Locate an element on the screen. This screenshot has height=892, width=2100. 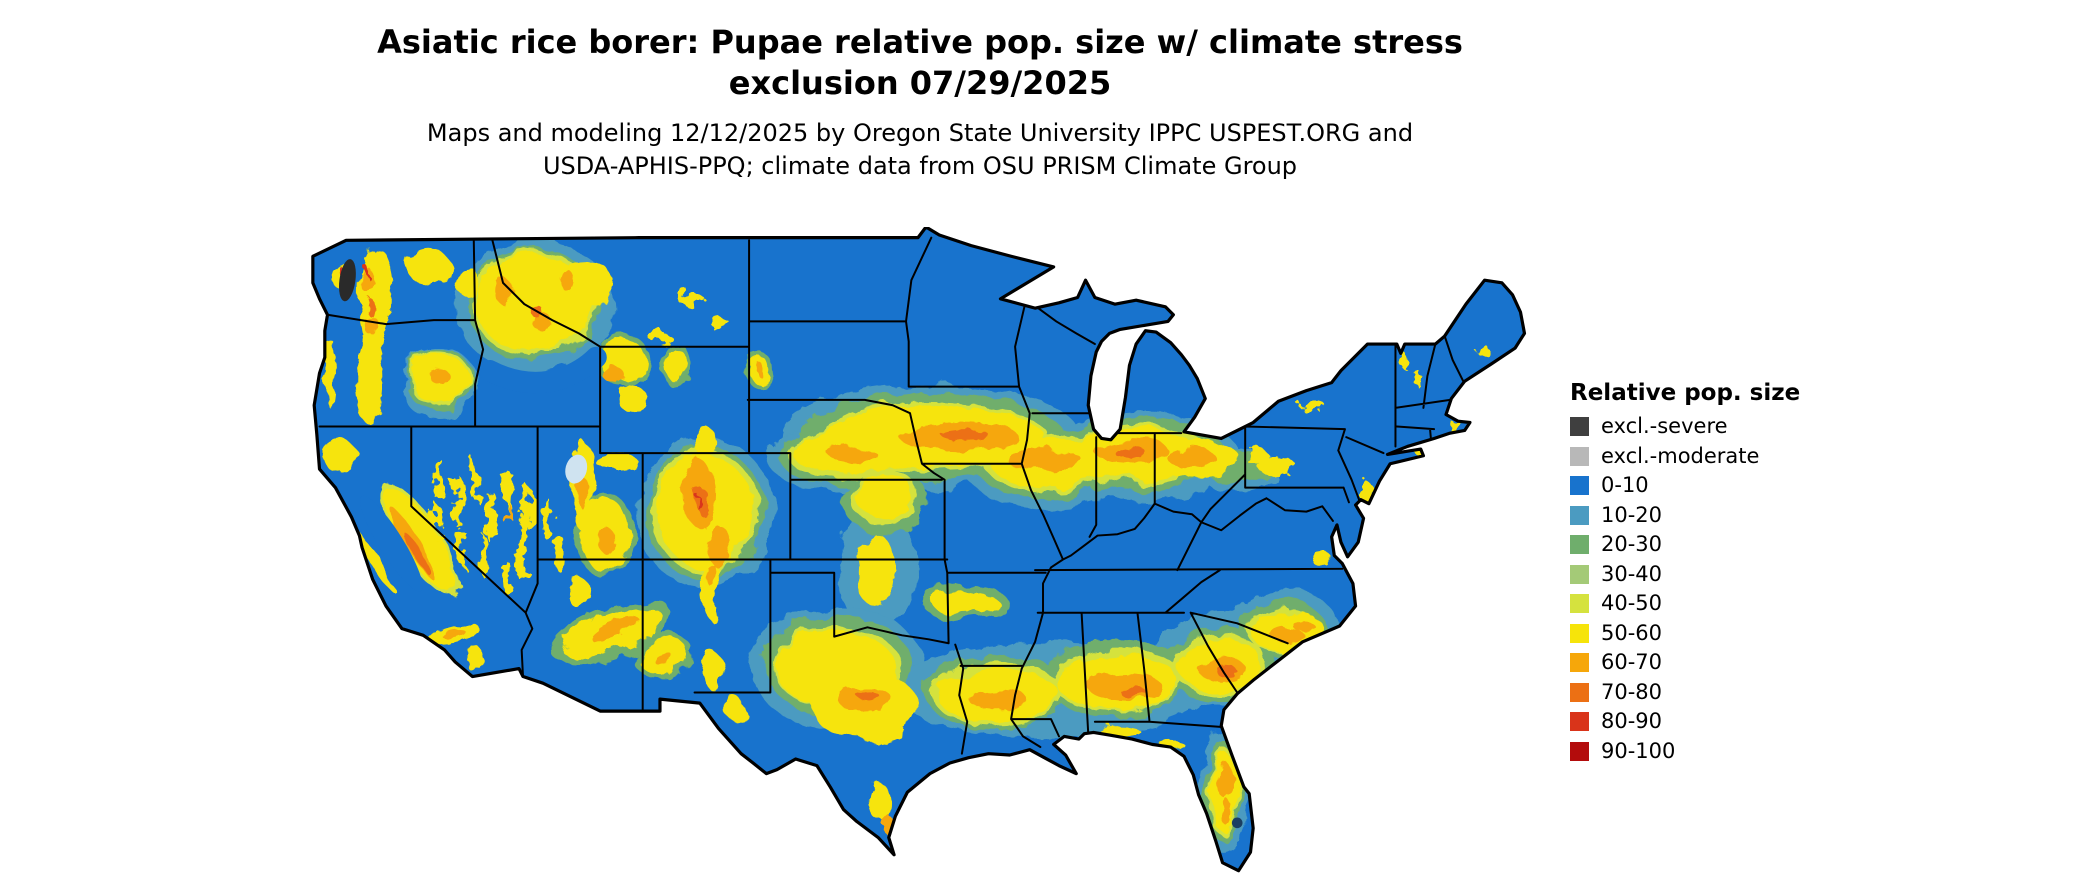
great-salt-lake is located at coordinates (576, 469).